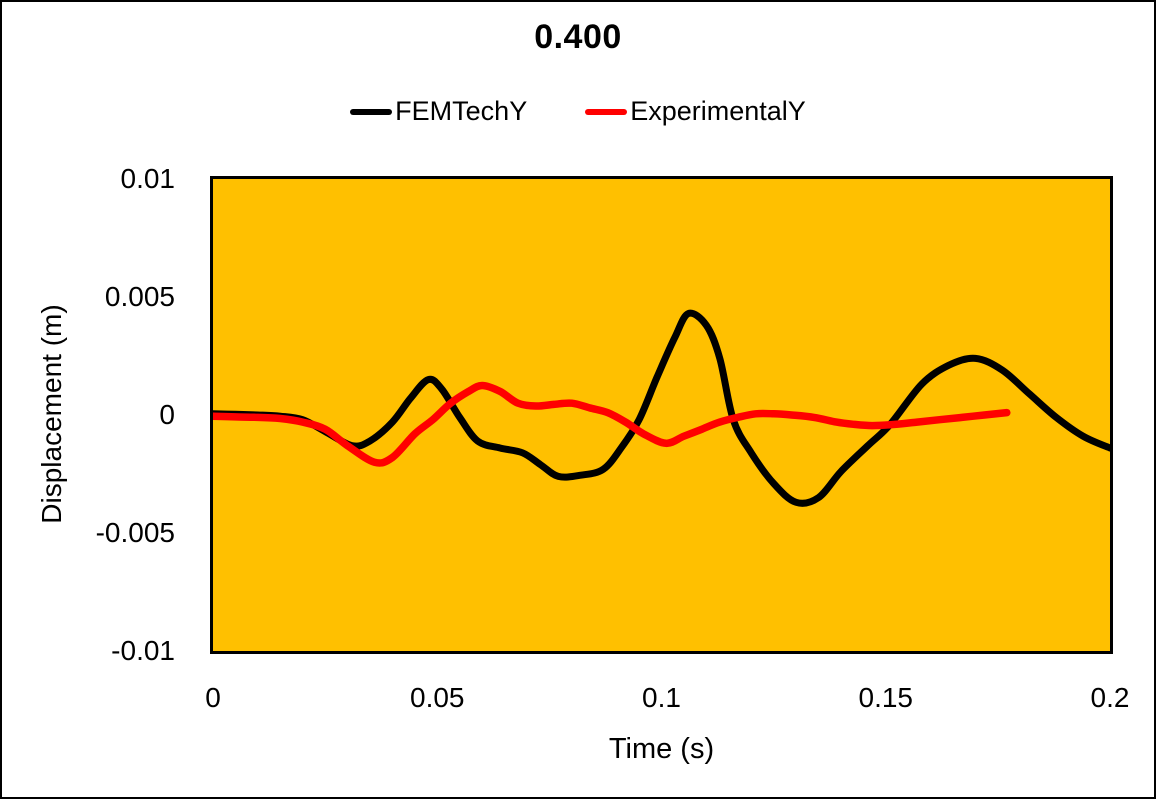 This screenshot has width=1156, height=799. I want to click on legend-item-experimentaly: ExperimentalY, so click(695, 111).